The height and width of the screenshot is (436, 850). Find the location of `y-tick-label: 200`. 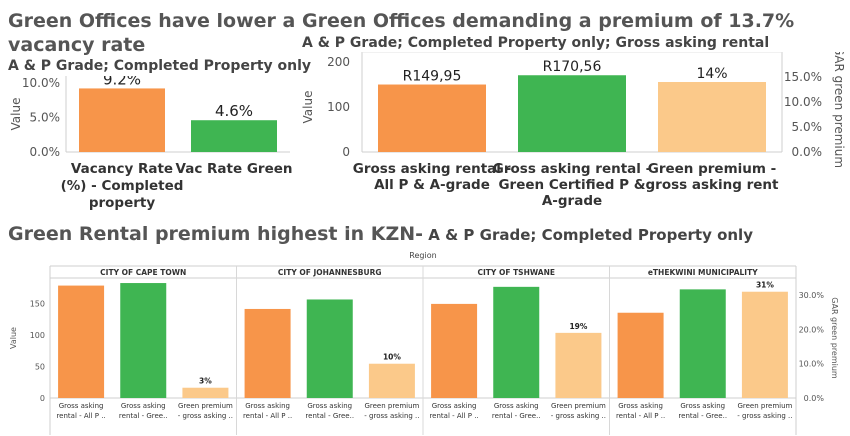

y-tick-label: 200 is located at coordinates (338, 62).